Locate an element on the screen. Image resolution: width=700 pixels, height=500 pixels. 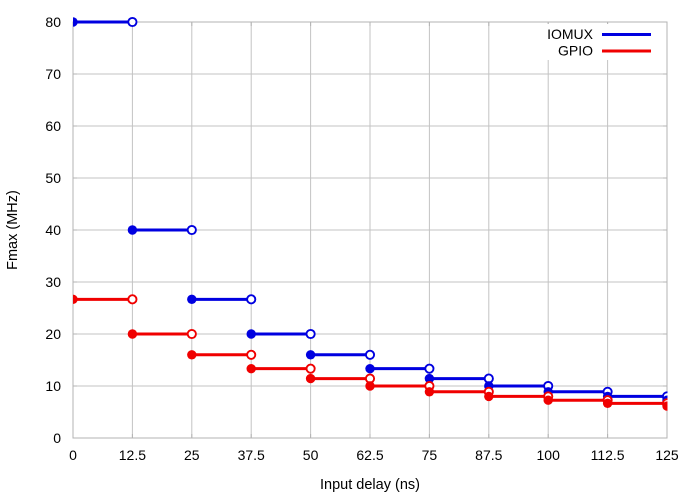
y-axis-tick-label: 40 is located at coordinates (53, 230).